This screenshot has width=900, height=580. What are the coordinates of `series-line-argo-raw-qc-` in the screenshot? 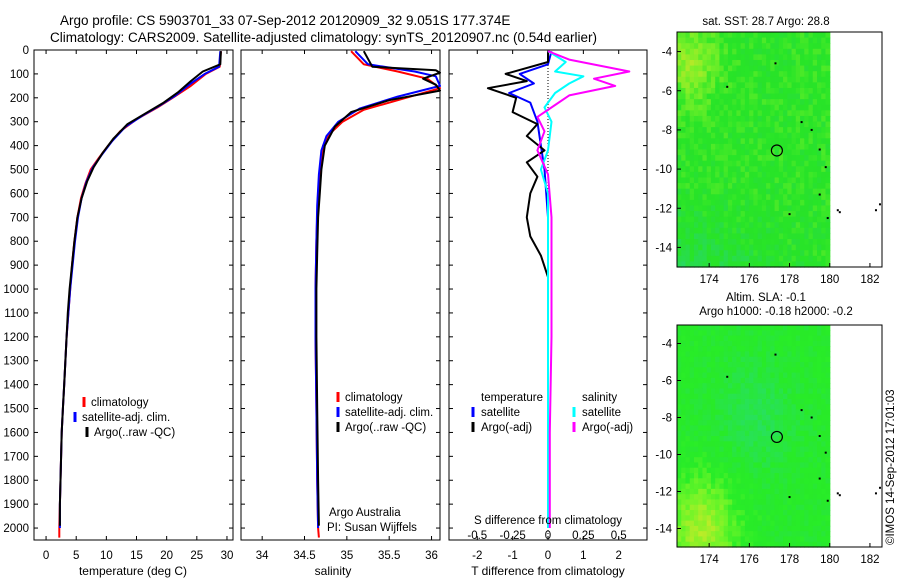 It's located at (140, 288).